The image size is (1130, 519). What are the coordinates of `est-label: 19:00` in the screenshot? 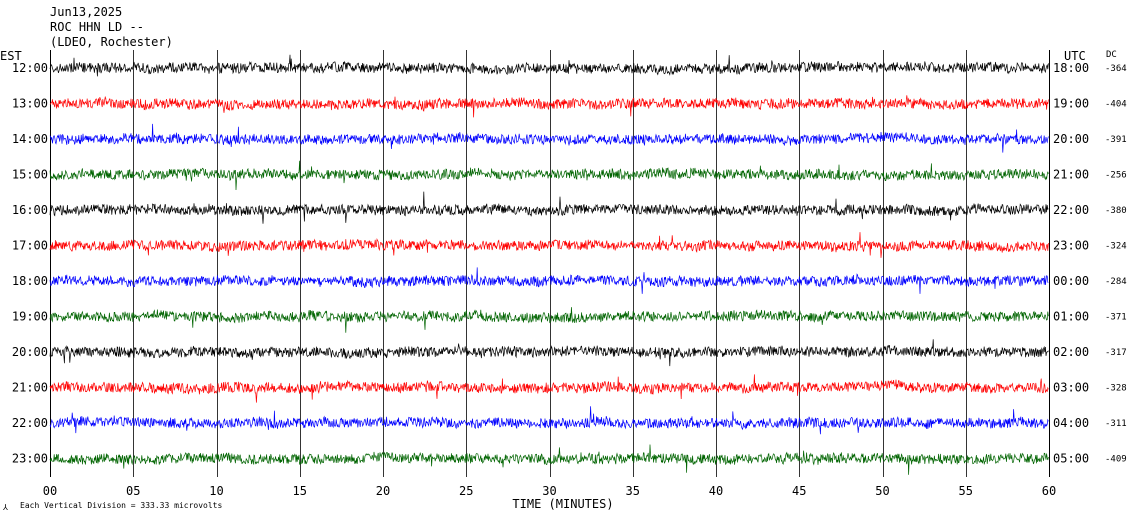 It's located at (30, 317).